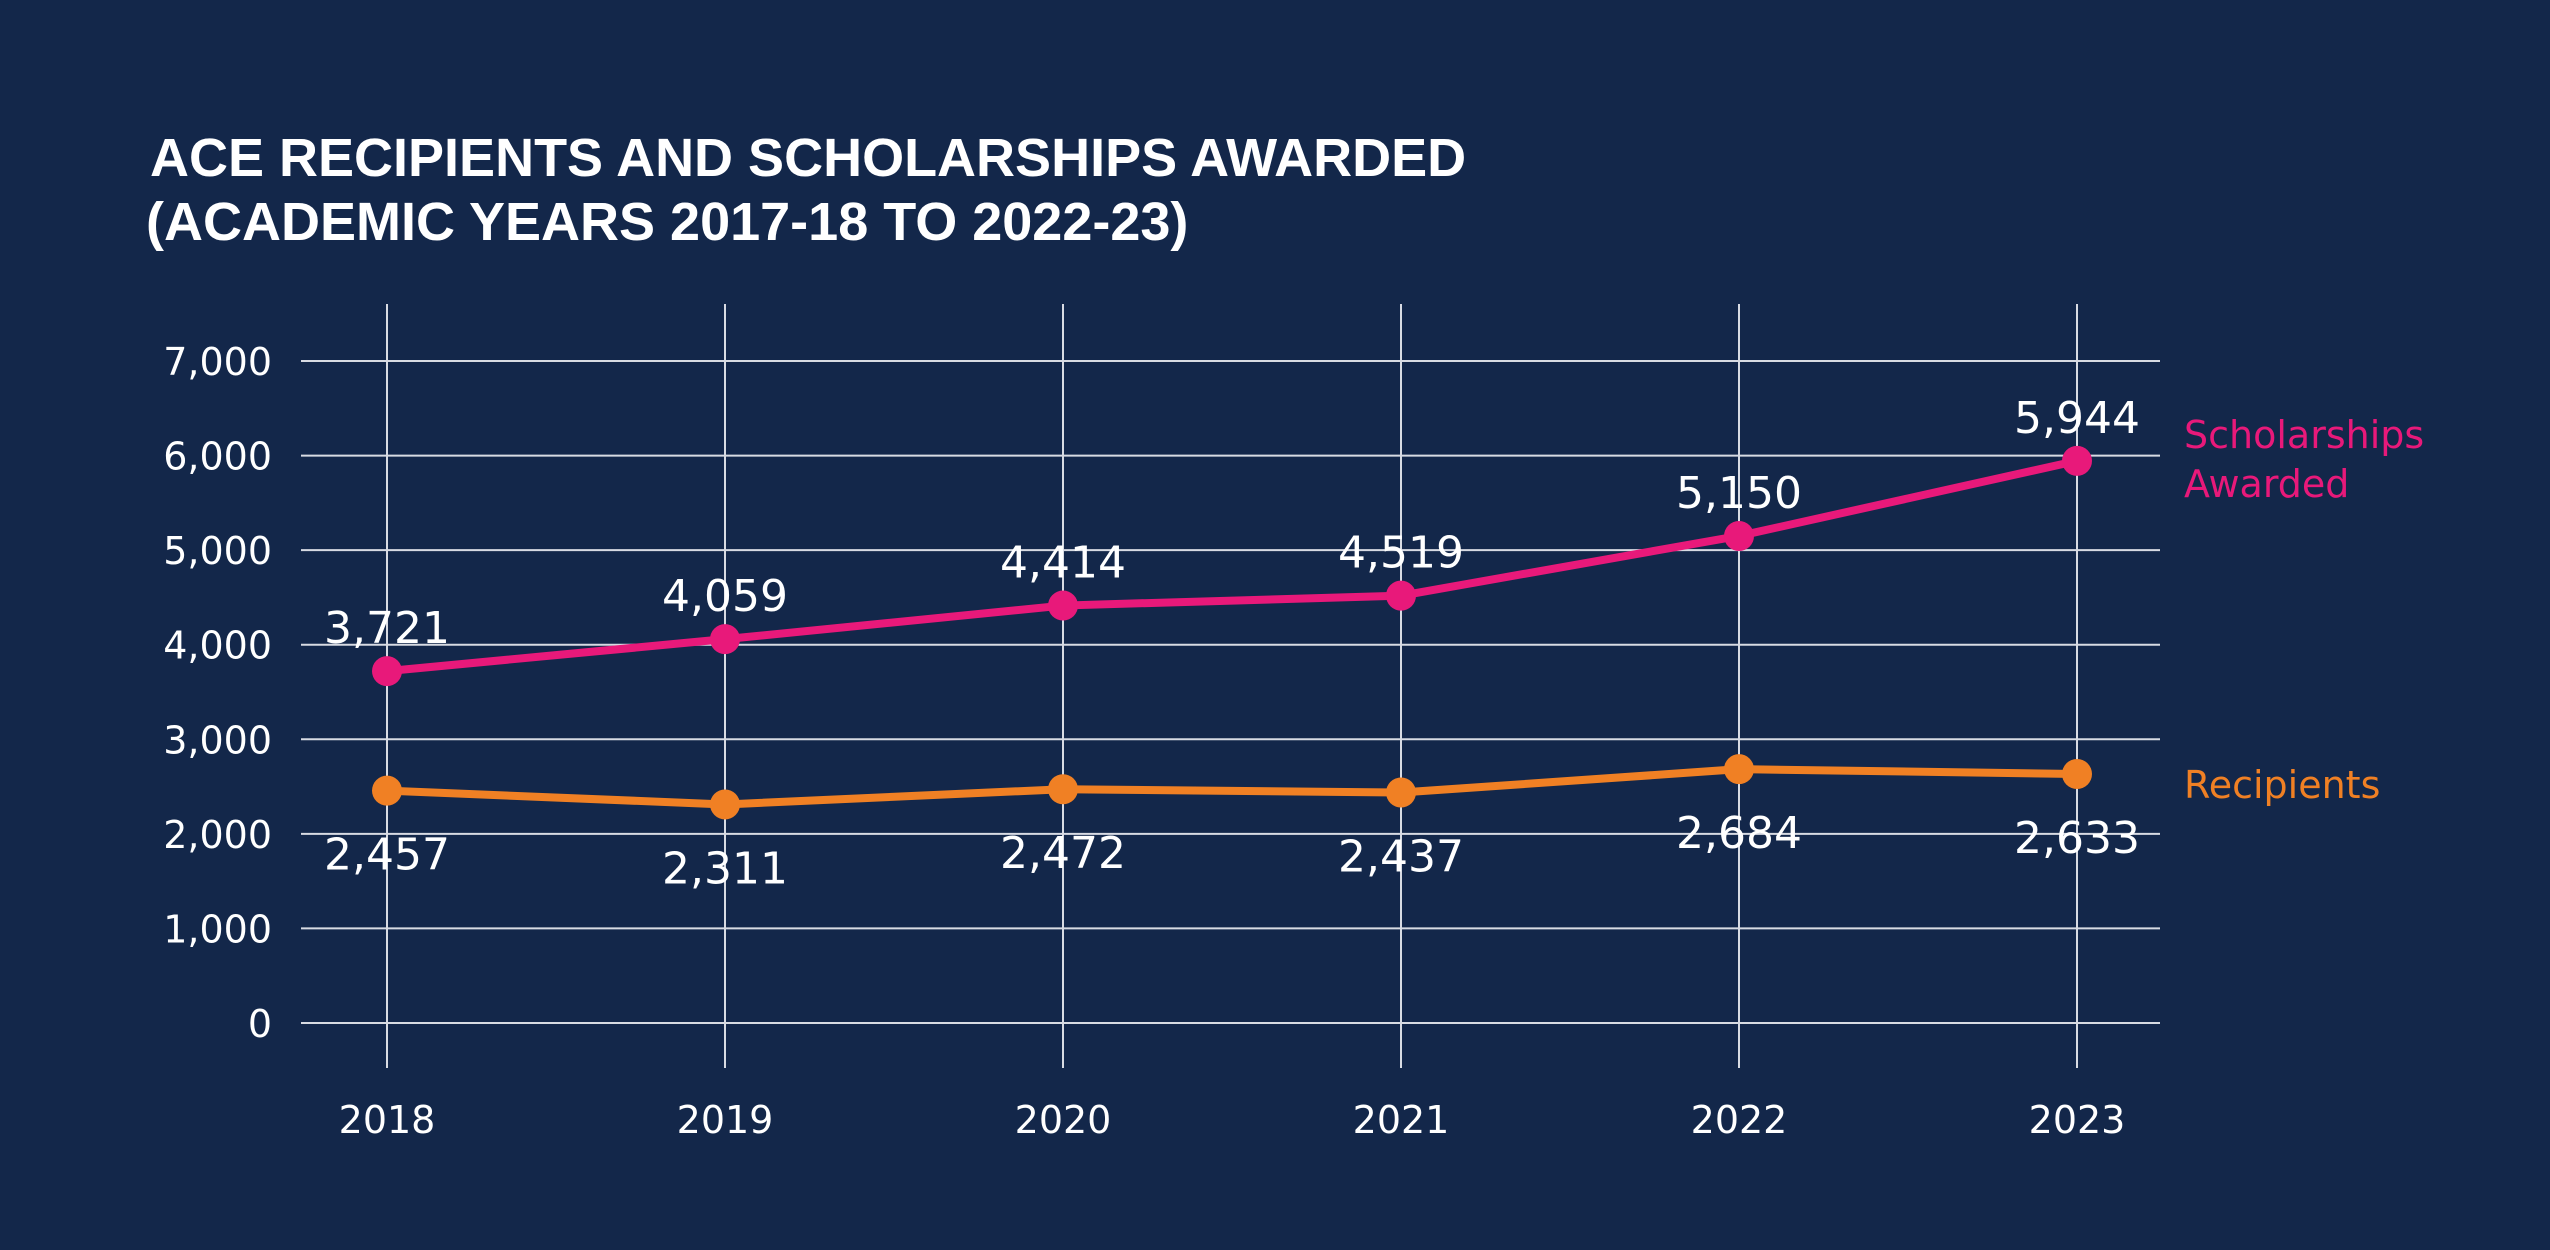 The height and width of the screenshot is (1250, 2550). What do you see at coordinates (1232, 824) in the screenshot?
I see `series-1: 2,457 2,311 2,472 2,437 2,684 2,633` at bounding box center [1232, 824].